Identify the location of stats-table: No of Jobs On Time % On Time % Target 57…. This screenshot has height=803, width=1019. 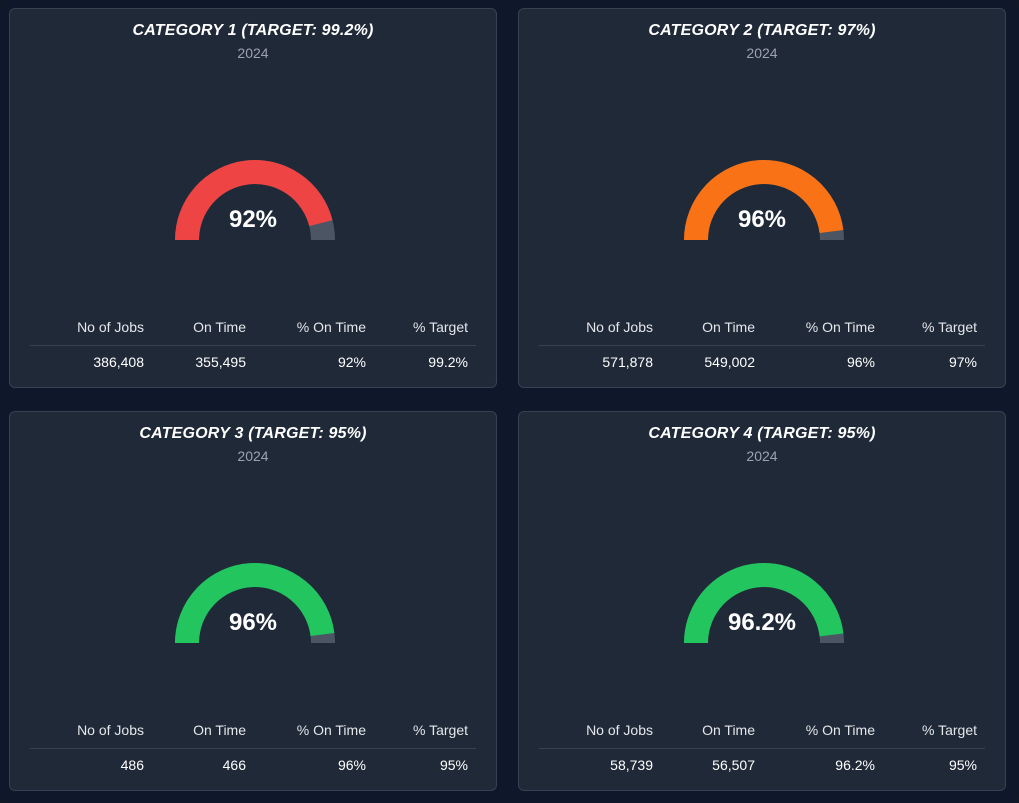
(762, 344).